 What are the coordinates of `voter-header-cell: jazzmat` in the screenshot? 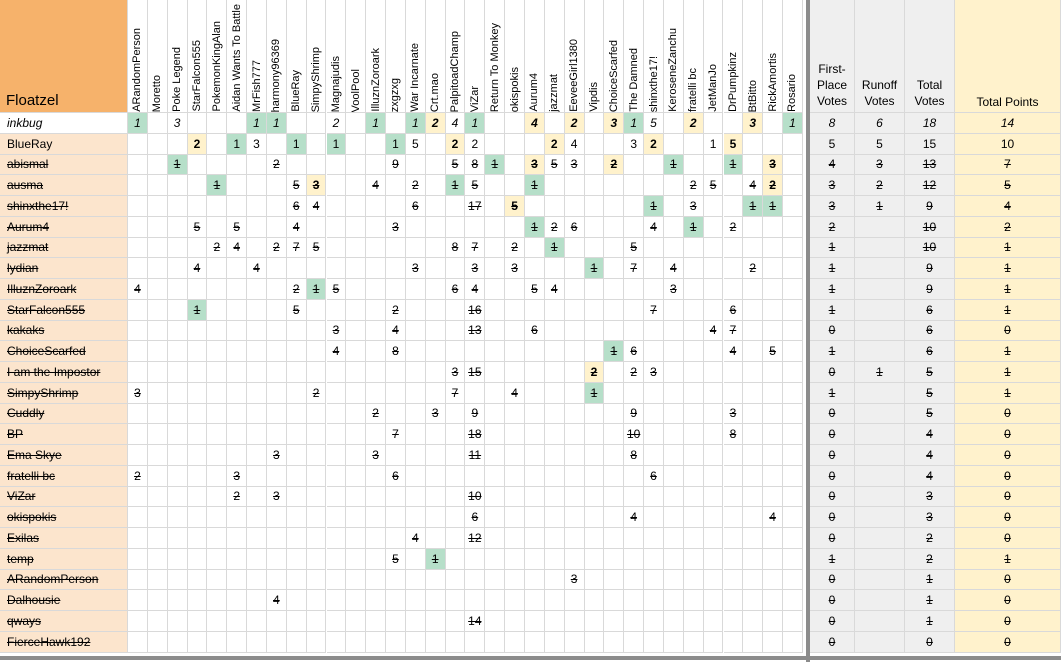 It's located at (554, 56).